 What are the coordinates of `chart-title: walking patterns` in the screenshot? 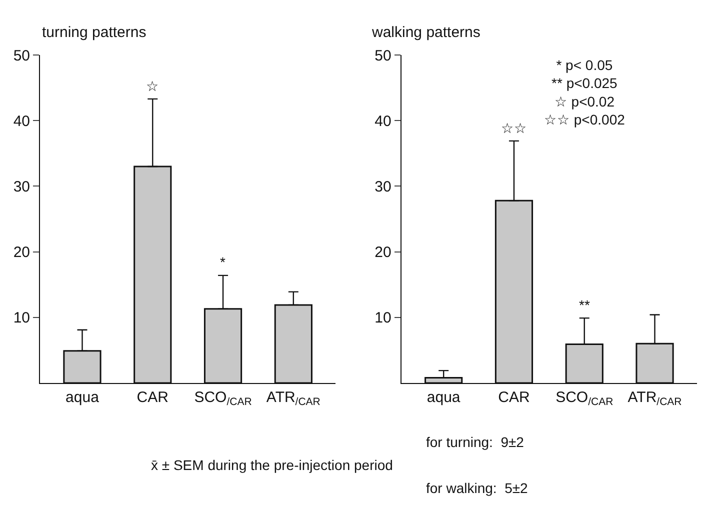 It's located at (425, 32).